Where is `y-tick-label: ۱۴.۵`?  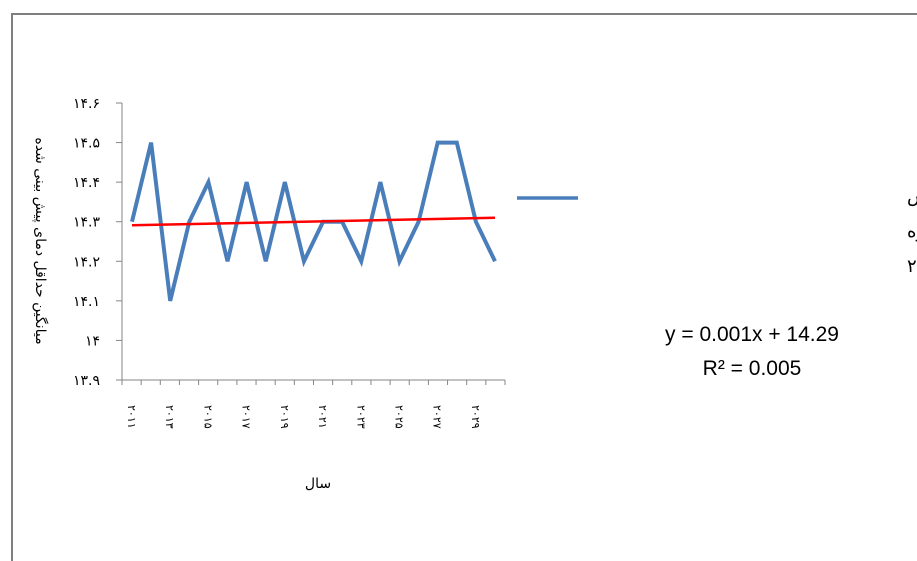
y-tick-label: ۱۴.۵ is located at coordinates (86, 144).